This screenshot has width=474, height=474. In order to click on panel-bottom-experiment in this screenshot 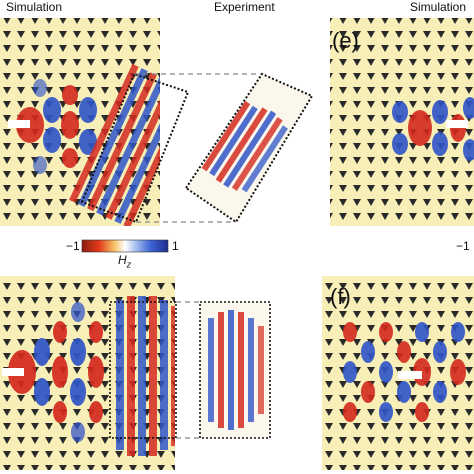, I will do `click(235, 370)`.